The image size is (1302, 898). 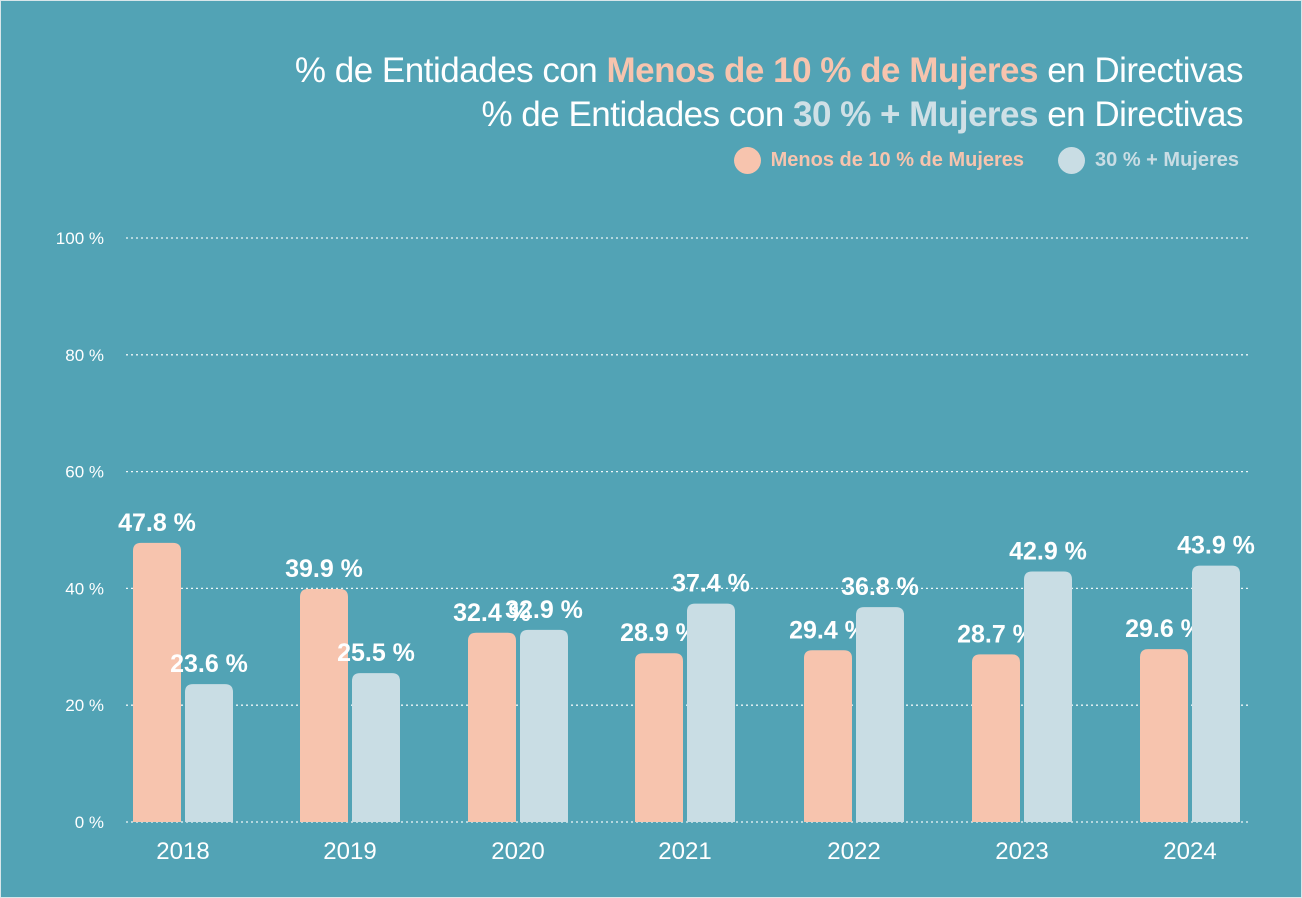 What do you see at coordinates (747, 160) in the screenshot?
I see `legend-swatch-series-a` at bounding box center [747, 160].